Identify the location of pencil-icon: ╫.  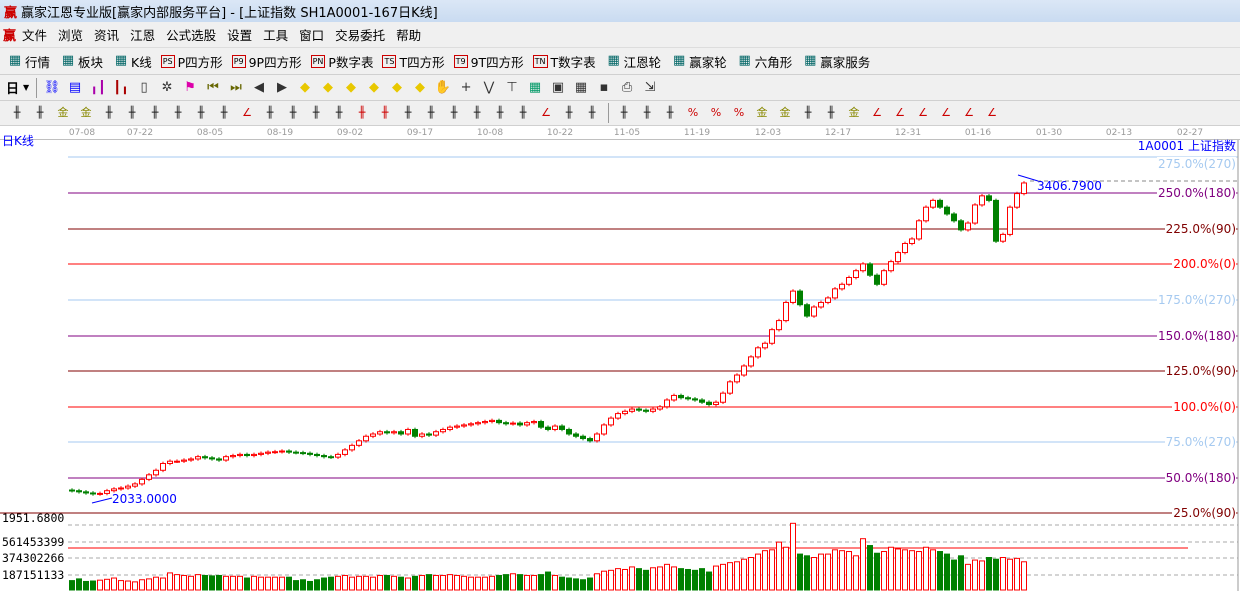
(808, 112).